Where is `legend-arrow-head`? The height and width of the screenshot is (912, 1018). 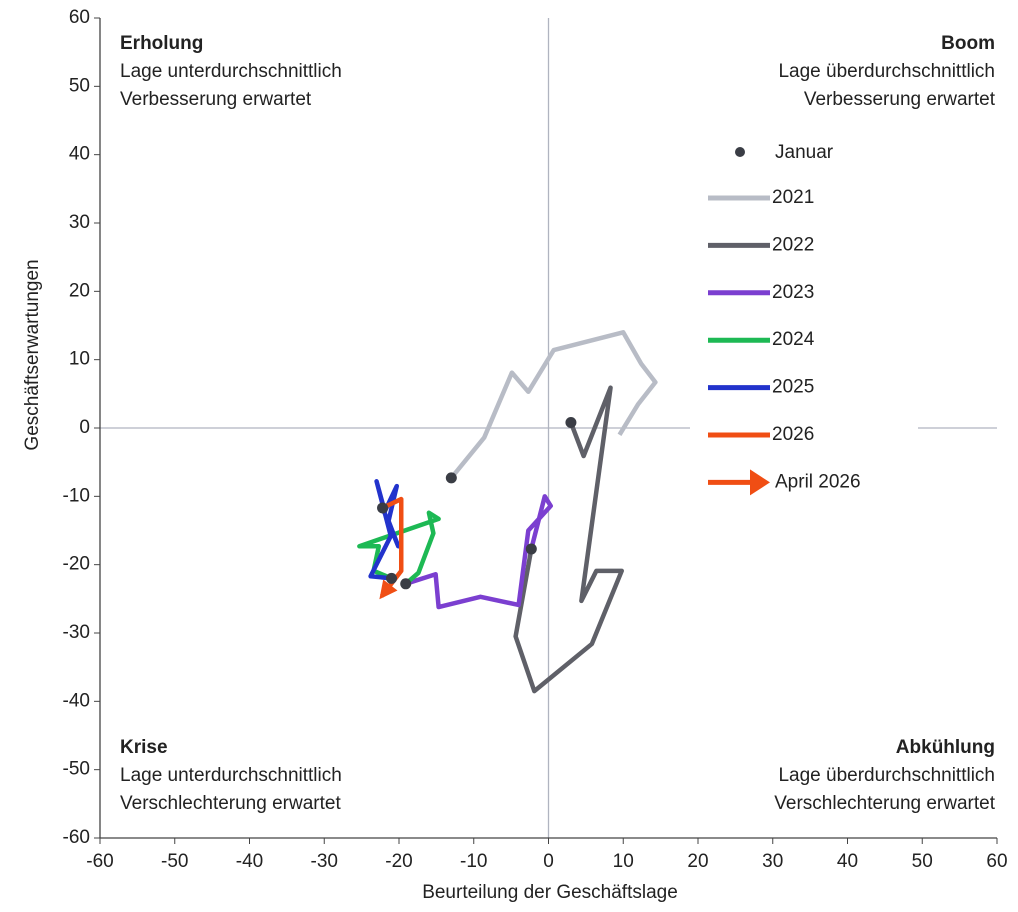
legend-arrow-head is located at coordinates (760, 482).